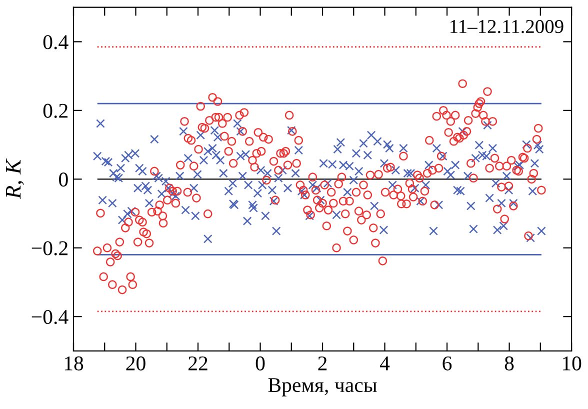 The width and height of the screenshot is (588, 409). I want to click on y-tick-label: −0.2, so click(50, 248).